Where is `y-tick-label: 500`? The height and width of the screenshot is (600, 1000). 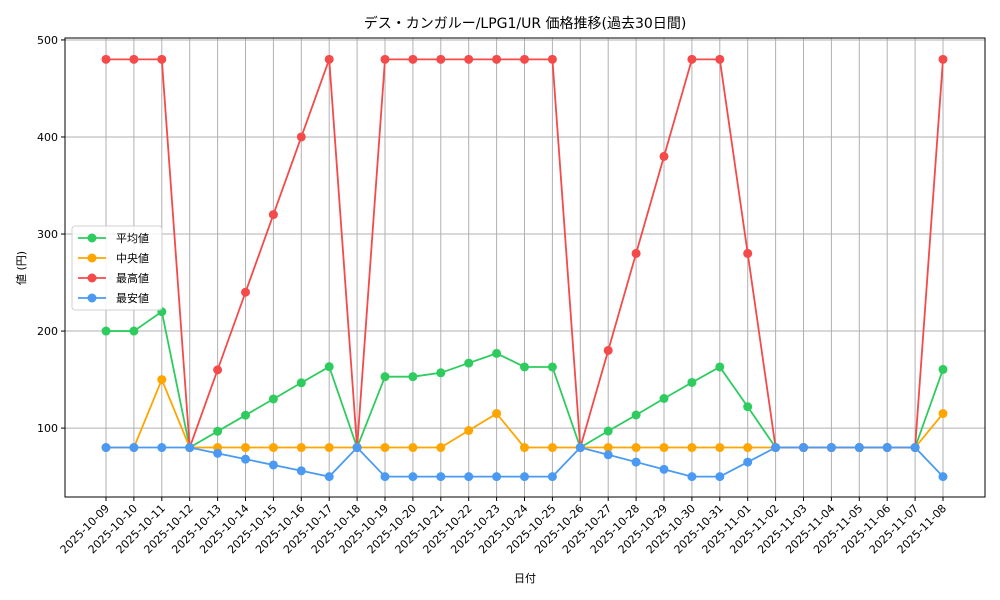 y-tick-label: 500 is located at coordinates (47, 40).